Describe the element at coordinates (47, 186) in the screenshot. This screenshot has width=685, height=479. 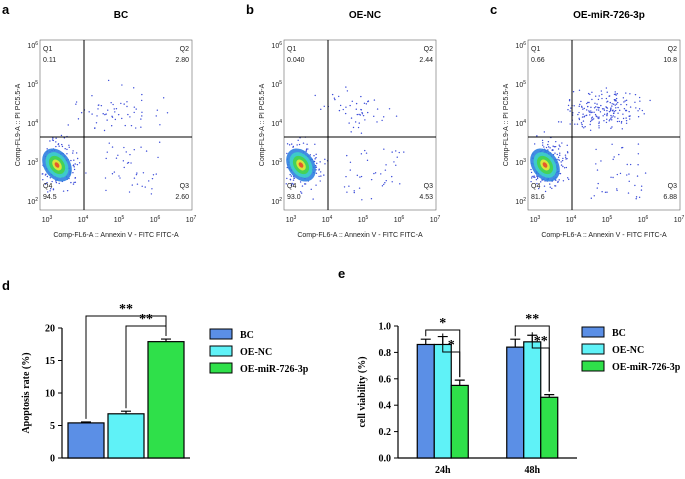
I see `quadrant-name: Q4` at that location.